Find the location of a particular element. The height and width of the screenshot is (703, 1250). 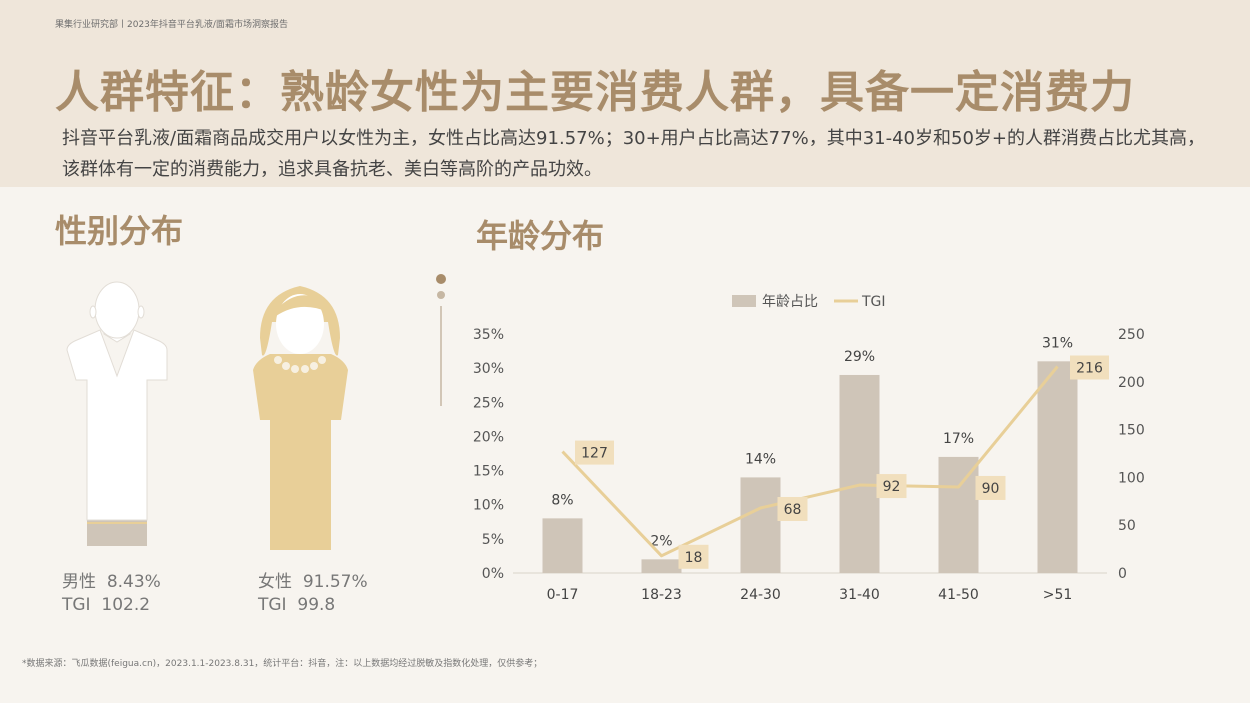

y-right-tick-label: 100 is located at coordinates (1131, 478).